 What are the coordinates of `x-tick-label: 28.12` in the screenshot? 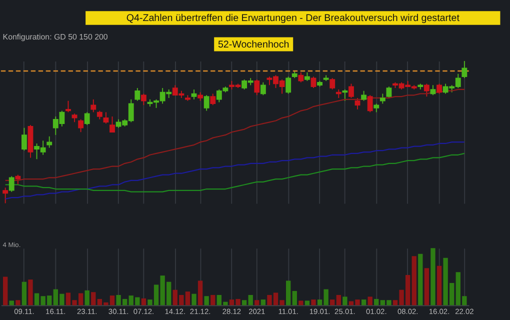 It's located at (232, 311).